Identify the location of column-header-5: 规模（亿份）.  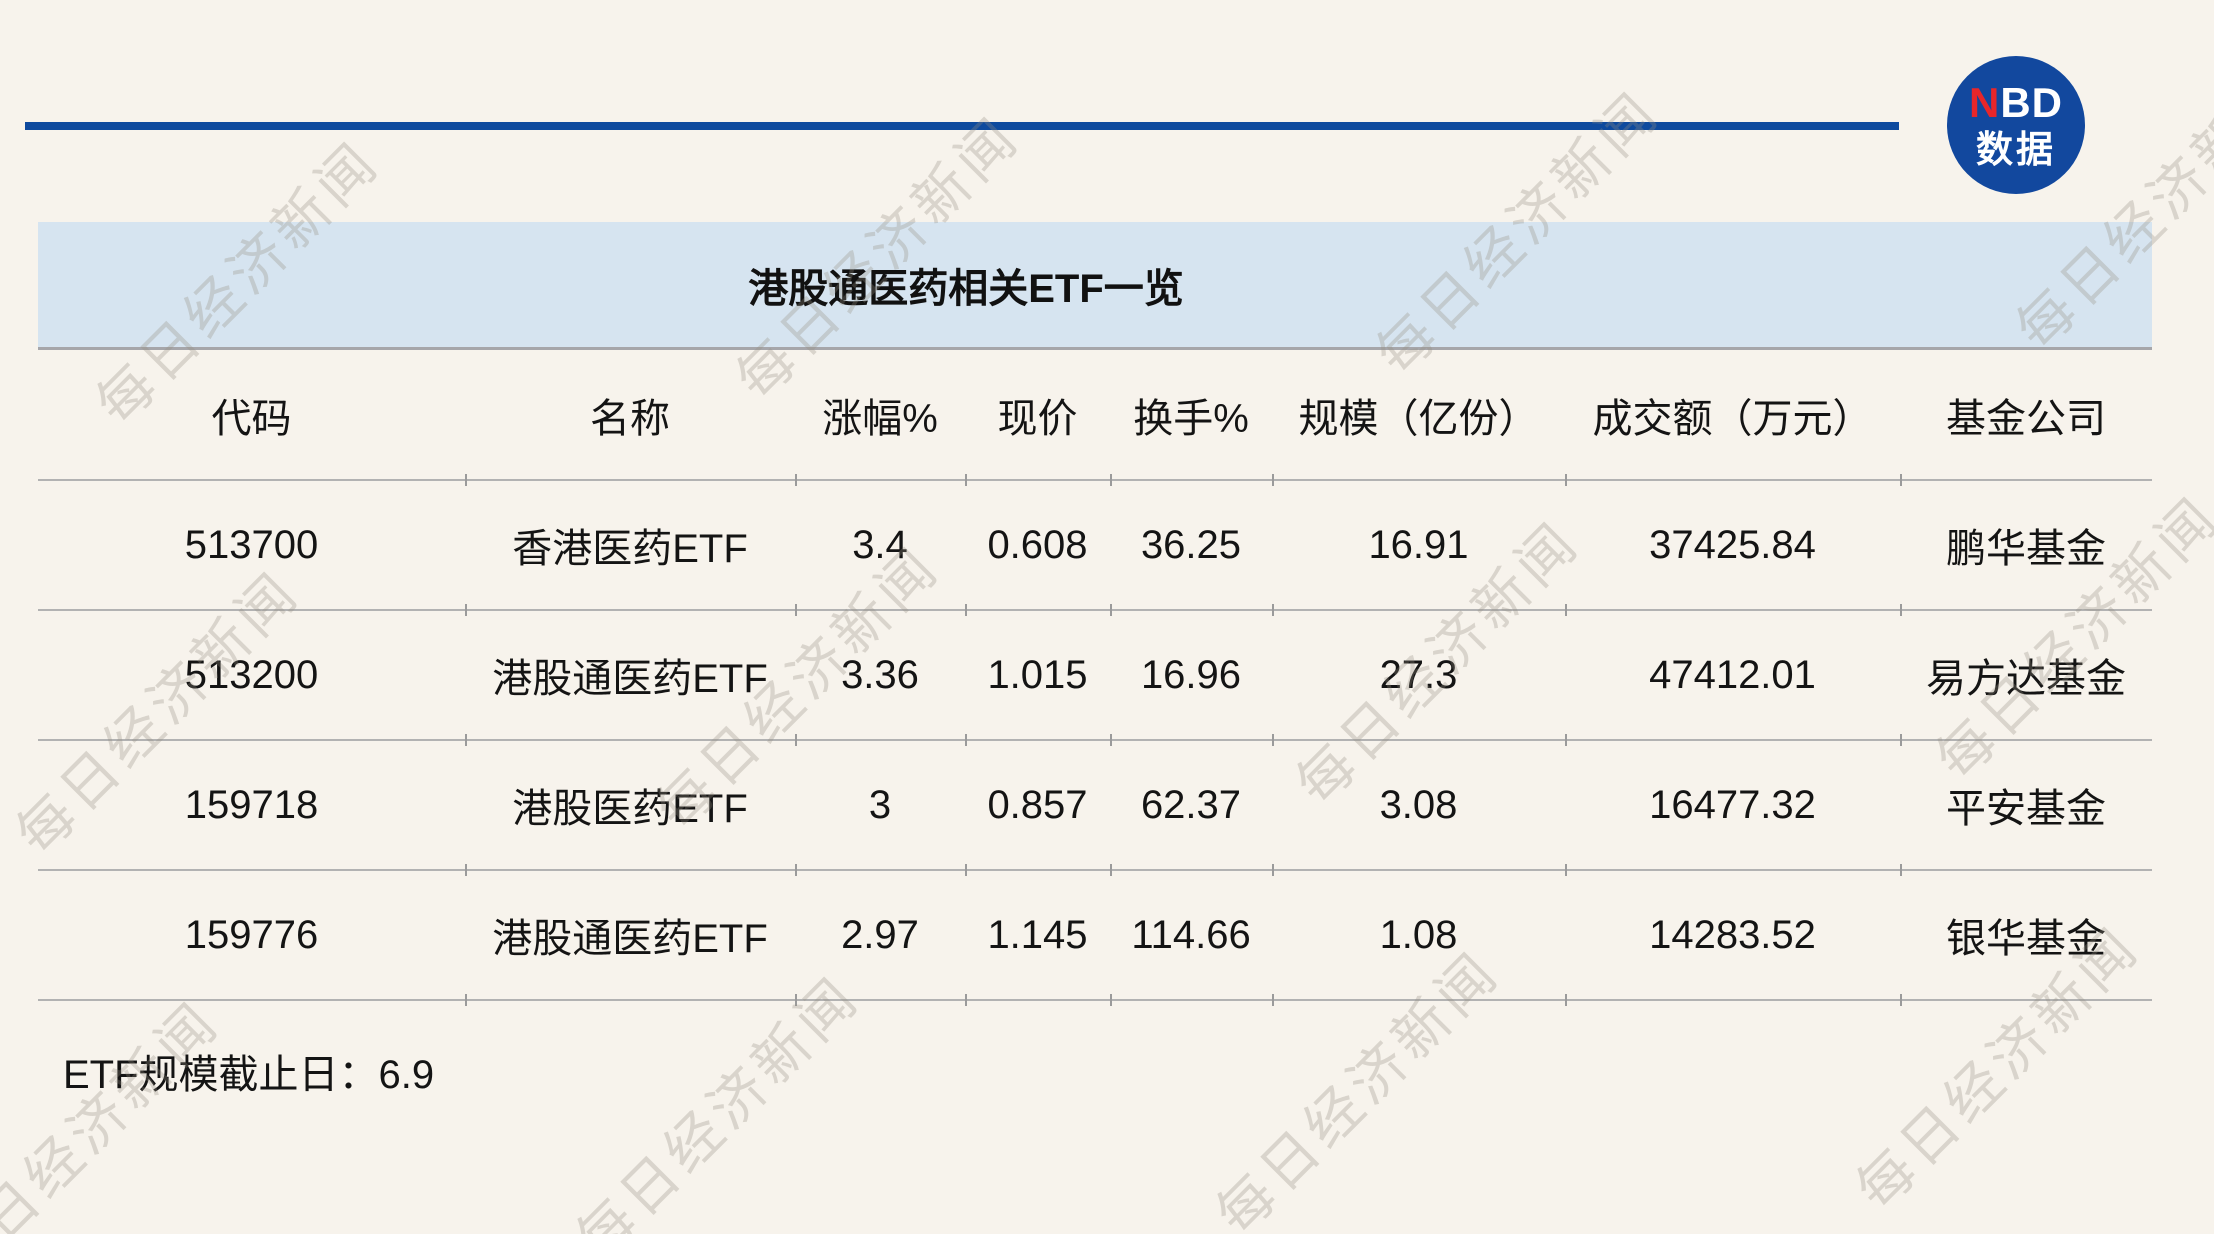
(1418, 418).